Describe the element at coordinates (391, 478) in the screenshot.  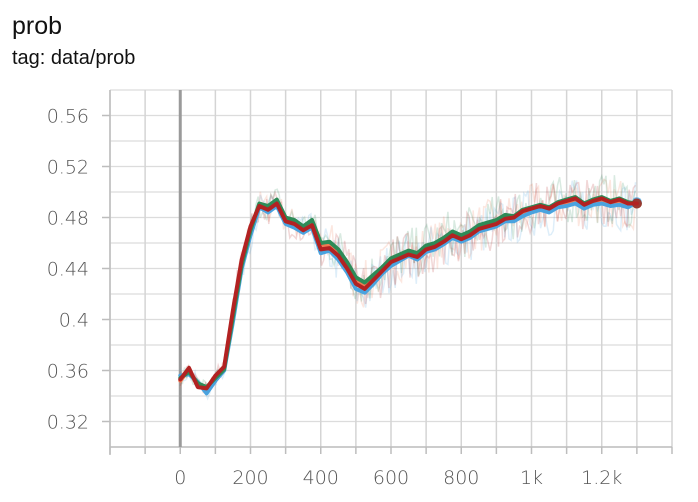
I see `x-tick-label: 600` at that location.